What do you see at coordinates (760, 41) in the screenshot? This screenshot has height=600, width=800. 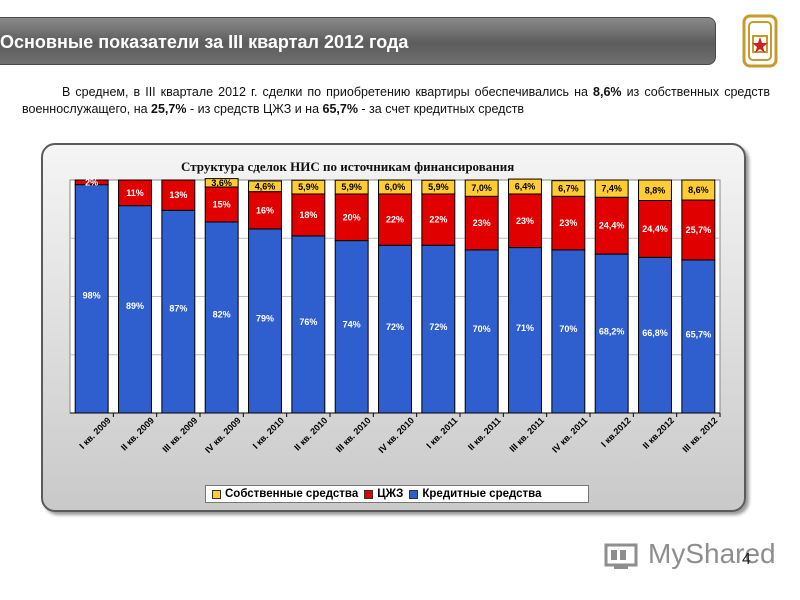 I see `emblem-icon` at bounding box center [760, 41].